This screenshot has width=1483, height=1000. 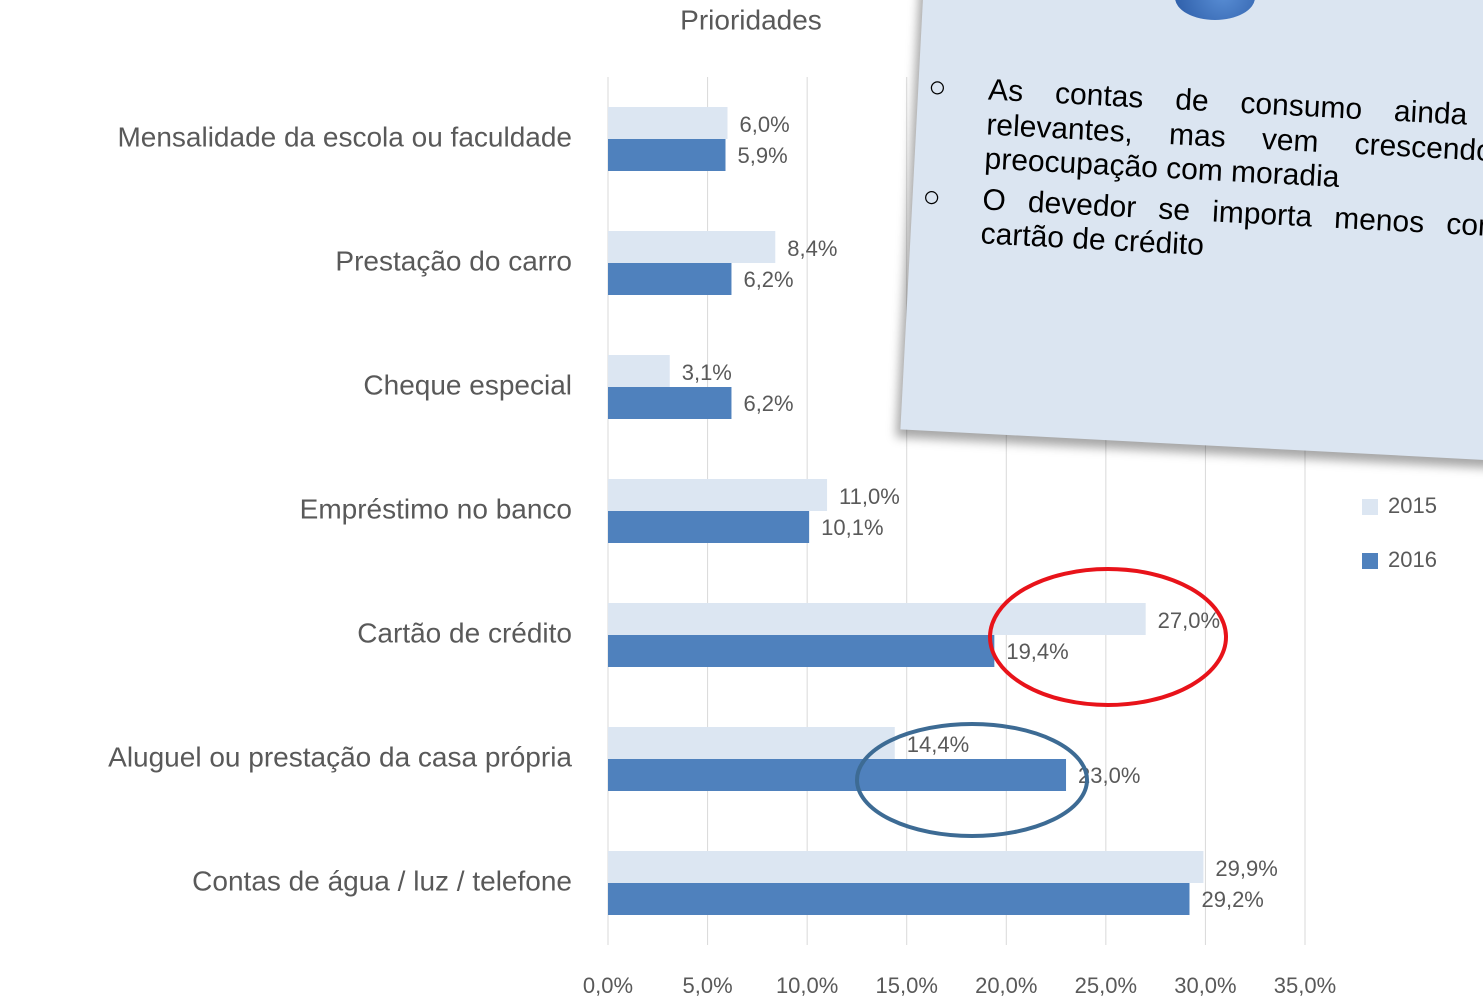 What do you see at coordinates (852, 527) in the screenshot?
I see `value-label: 10,1%` at bounding box center [852, 527].